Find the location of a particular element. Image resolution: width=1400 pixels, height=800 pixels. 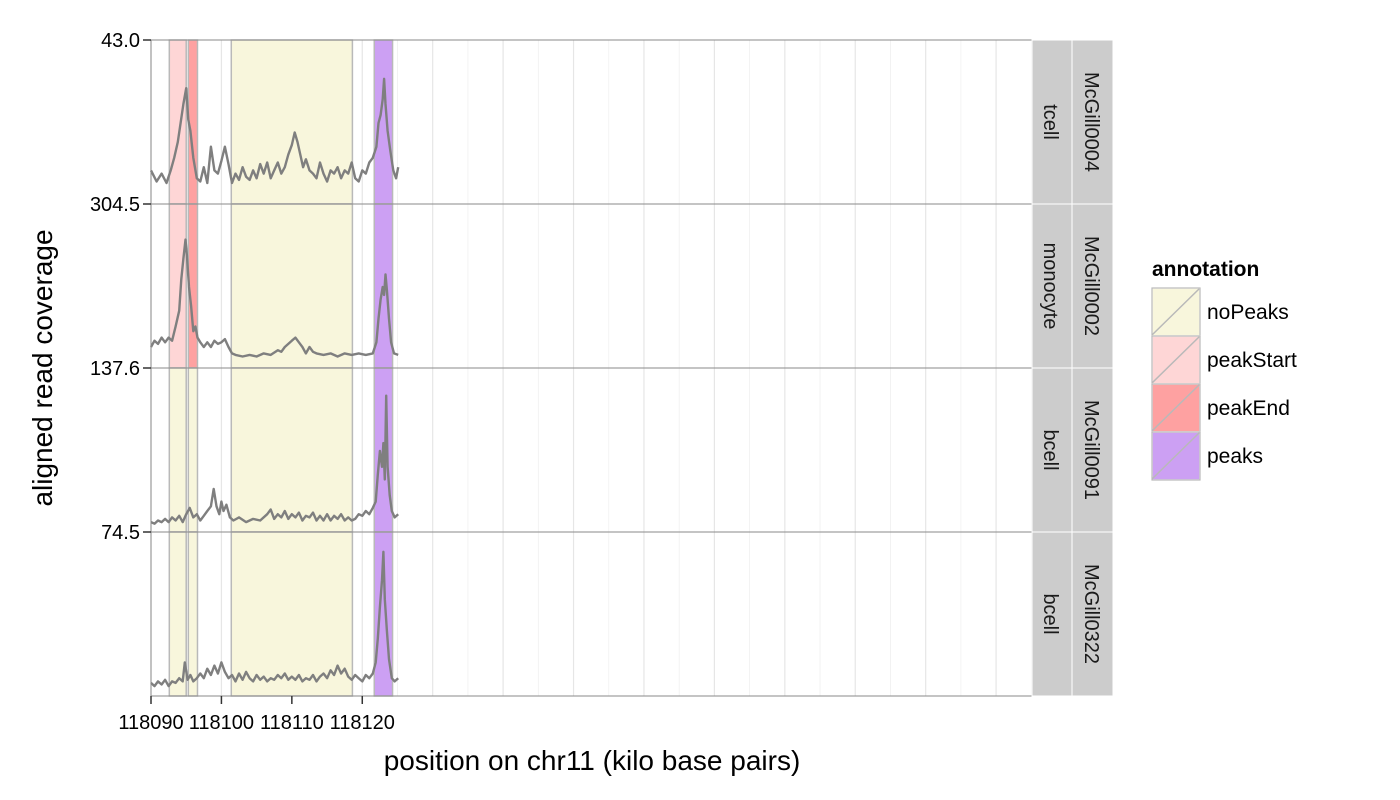

y-axis-title: aligned read coverage is located at coordinates (42, 367).